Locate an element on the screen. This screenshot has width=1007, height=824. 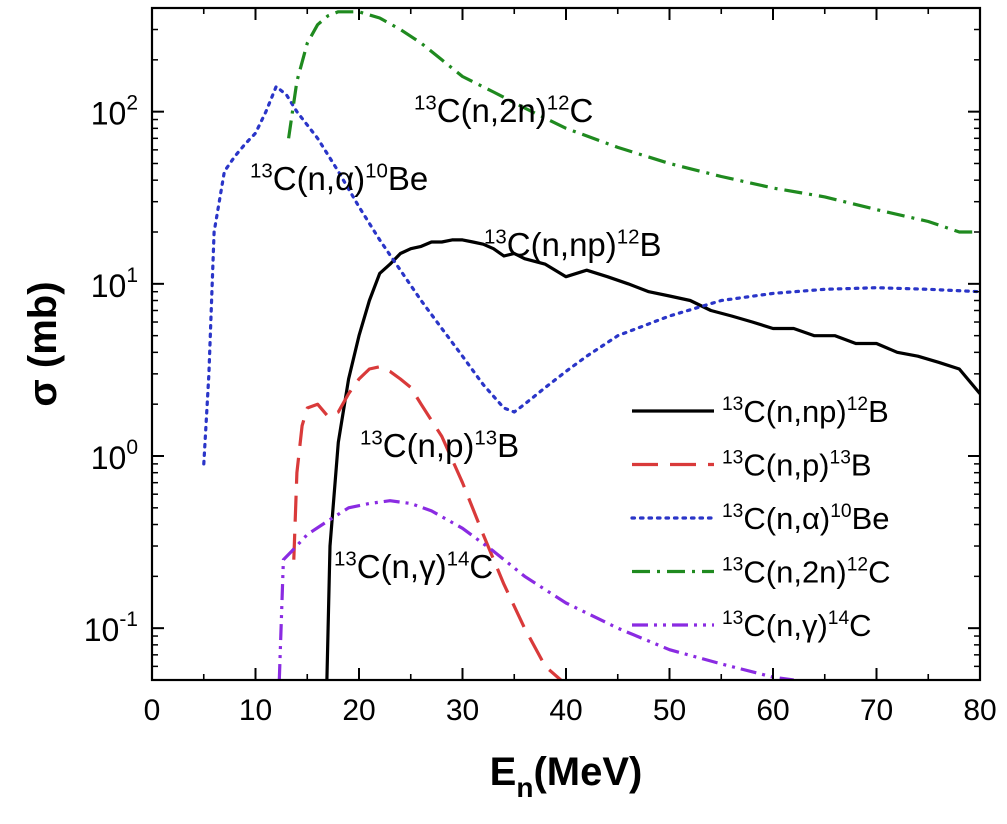
x-tick-label: 50 is located at coordinates (669, 710).